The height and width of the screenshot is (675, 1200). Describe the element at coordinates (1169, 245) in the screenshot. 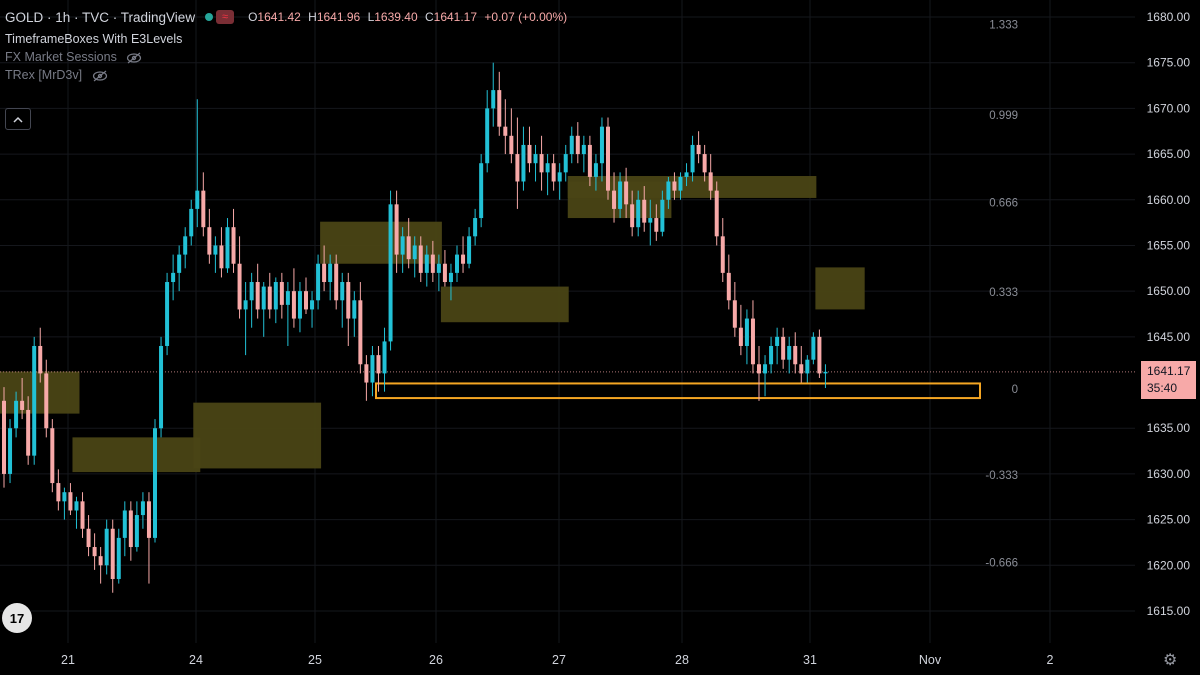

I see `y-tick-label: 1655.00` at that location.